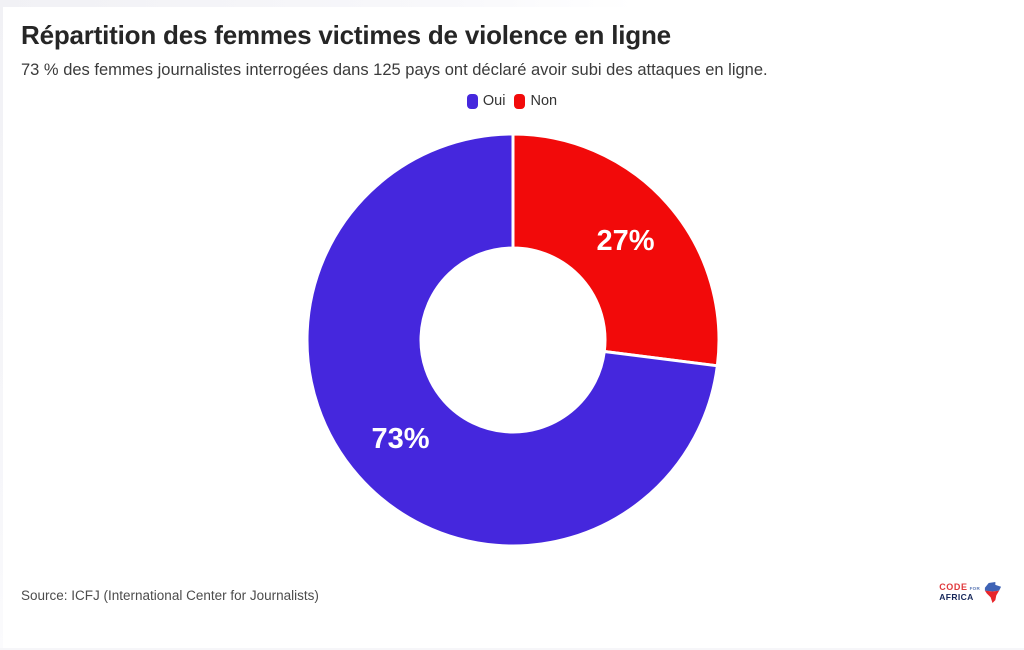 This screenshot has height=650, width=1024. I want to click on legend-swatch-oui, so click(472, 101).